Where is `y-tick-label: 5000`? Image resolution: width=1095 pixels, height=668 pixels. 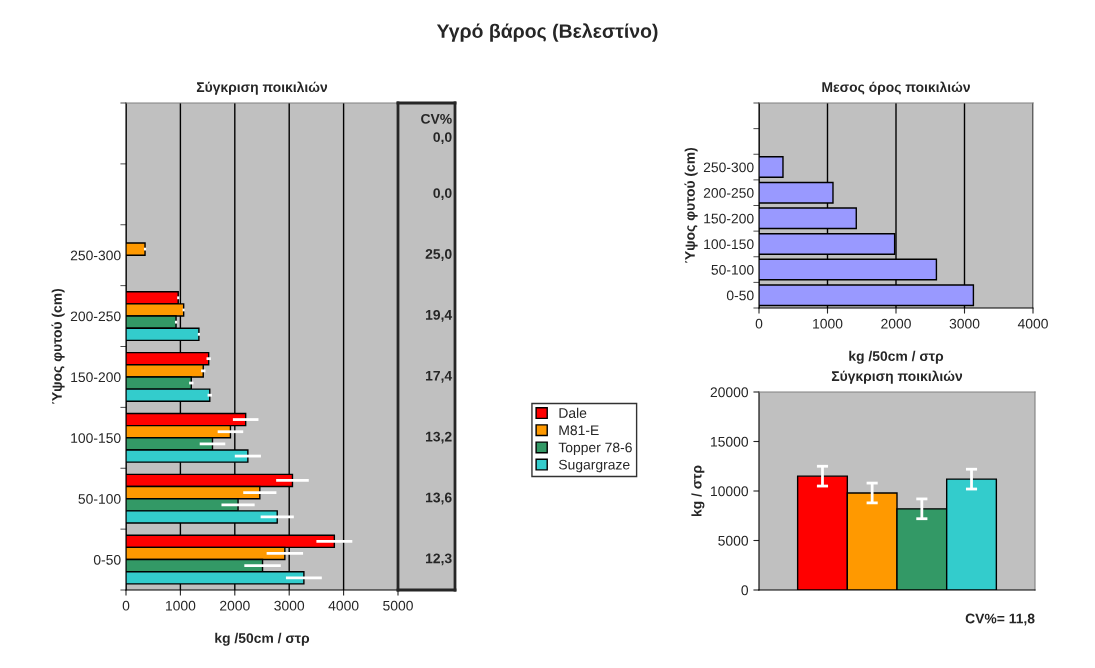
y-tick-label: 5000 is located at coordinates (733, 540).